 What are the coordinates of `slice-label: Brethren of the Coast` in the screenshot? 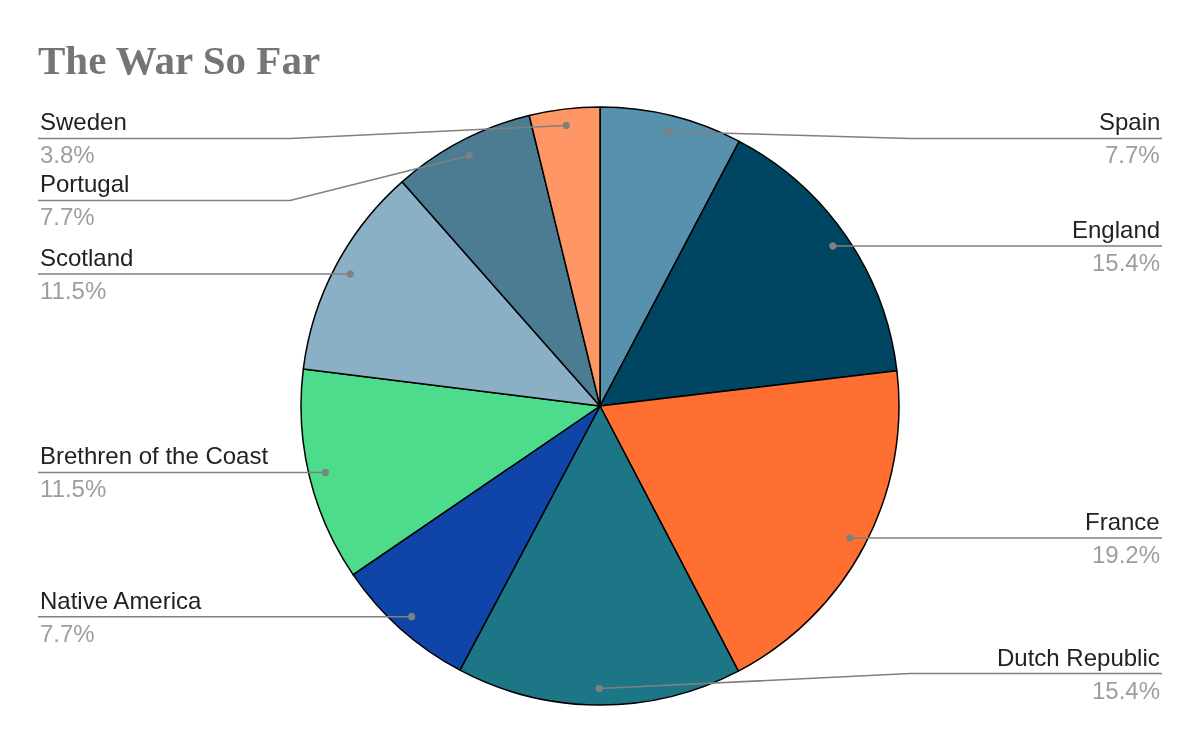 It's located at (154, 455).